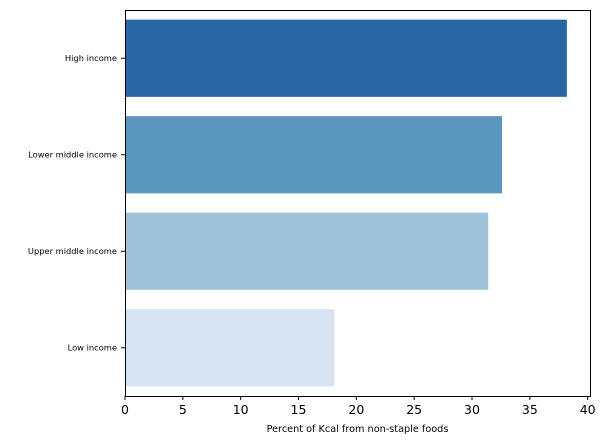  Describe the element at coordinates (472, 409) in the screenshot. I see `x-tick-label: 30` at that location.